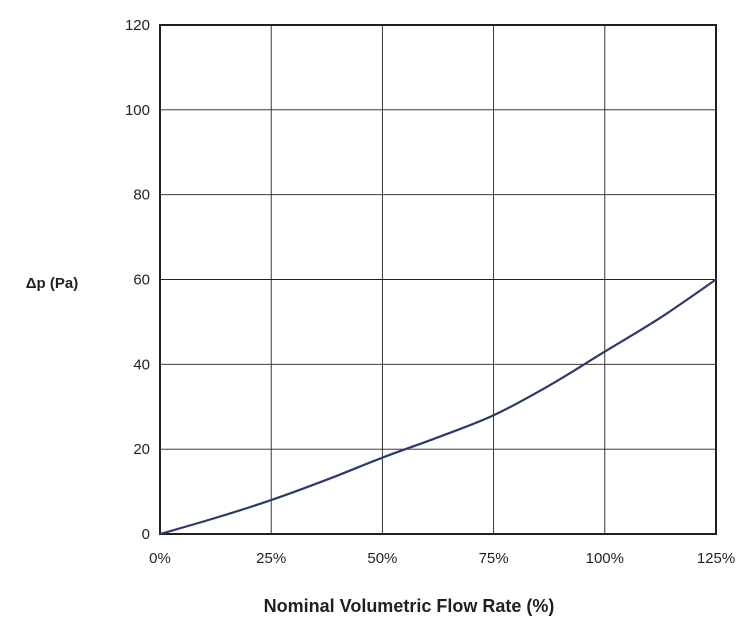  I want to click on x-axis-title: Nominal Volumetric Flow Rate (%), so click(409, 606).